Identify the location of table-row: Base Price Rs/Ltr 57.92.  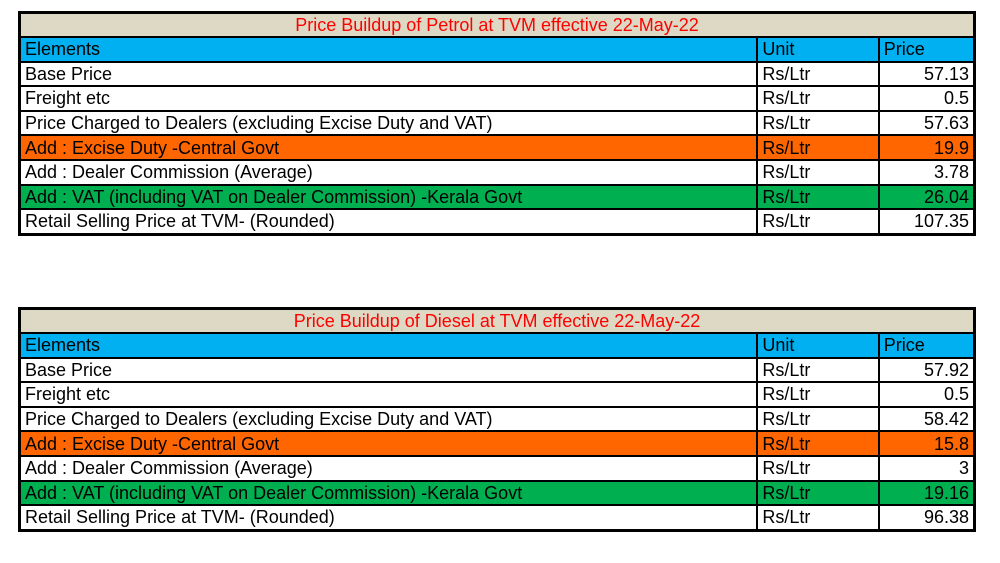
(497, 370).